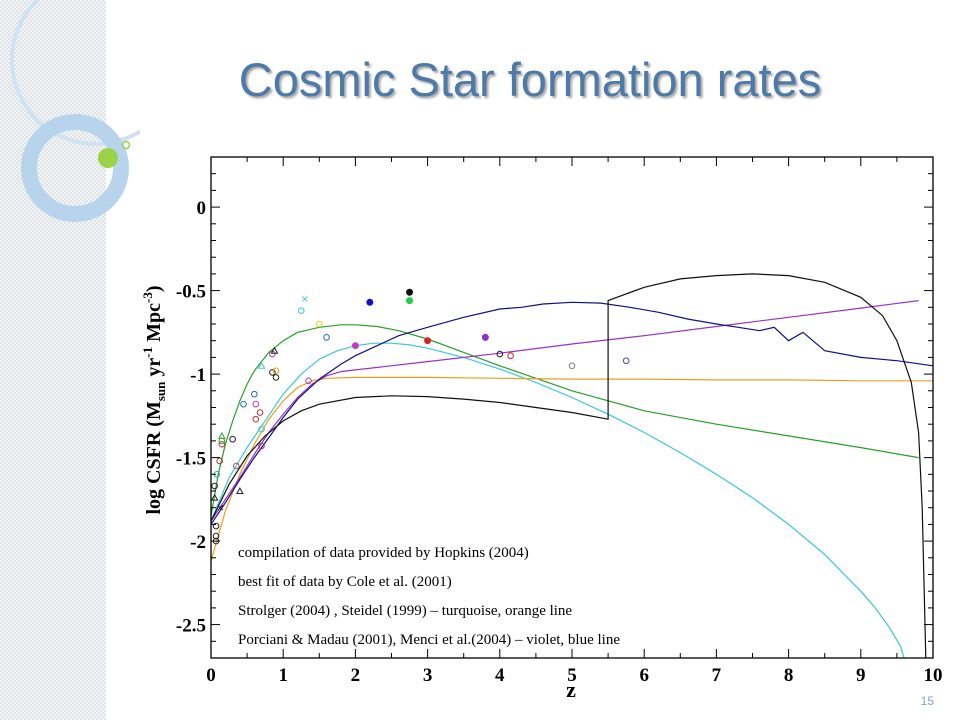  I want to click on y-label-sup: -3, so click(147, 297).